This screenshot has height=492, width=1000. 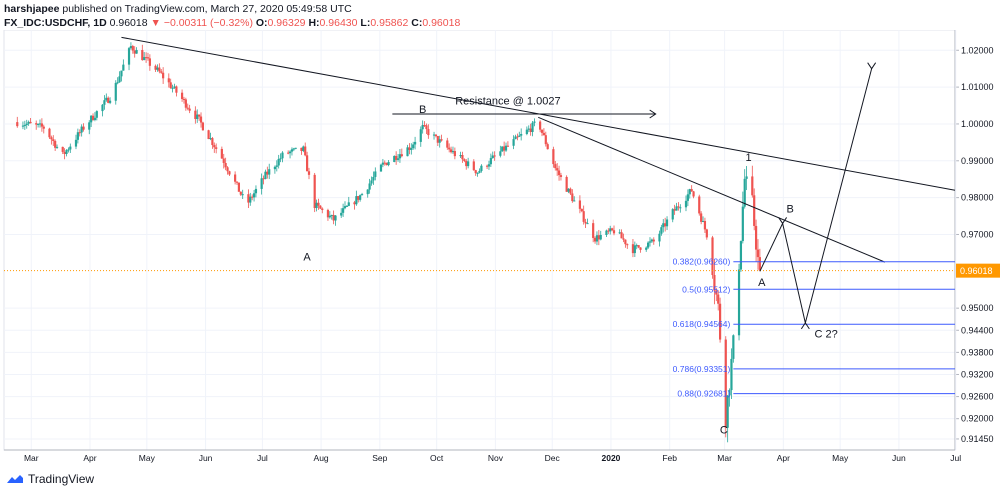 What do you see at coordinates (977, 234) in the screenshot?
I see `y-tick-label: 0.97000` at bounding box center [977, 234].